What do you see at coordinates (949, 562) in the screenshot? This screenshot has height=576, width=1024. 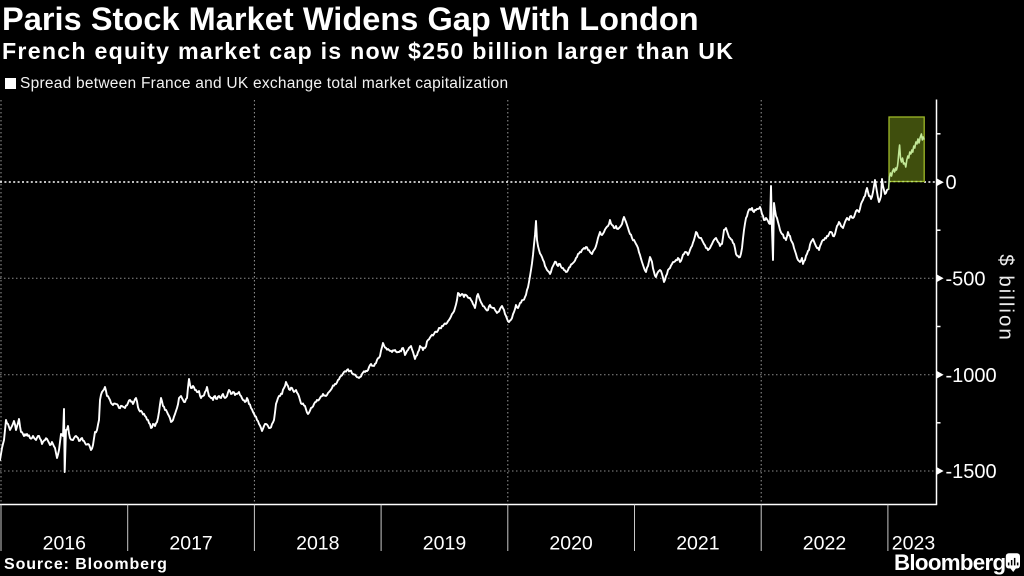 I see `svg-text: Bloomberg` at bounding box center [949, 562].